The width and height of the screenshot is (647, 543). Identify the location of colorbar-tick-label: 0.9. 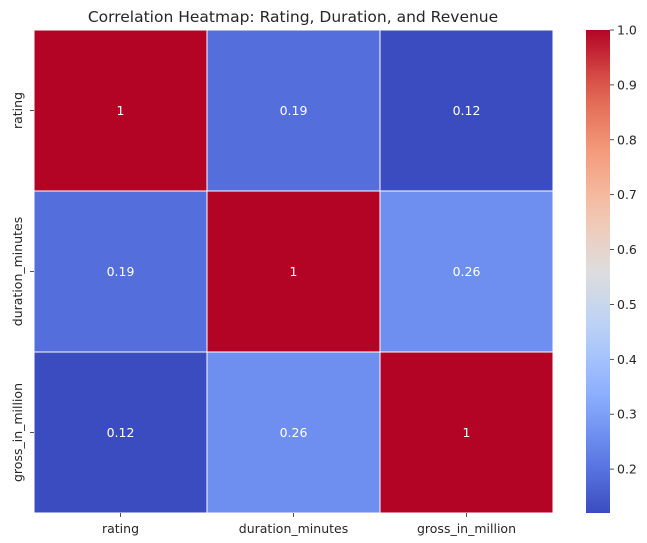
(627, 84).